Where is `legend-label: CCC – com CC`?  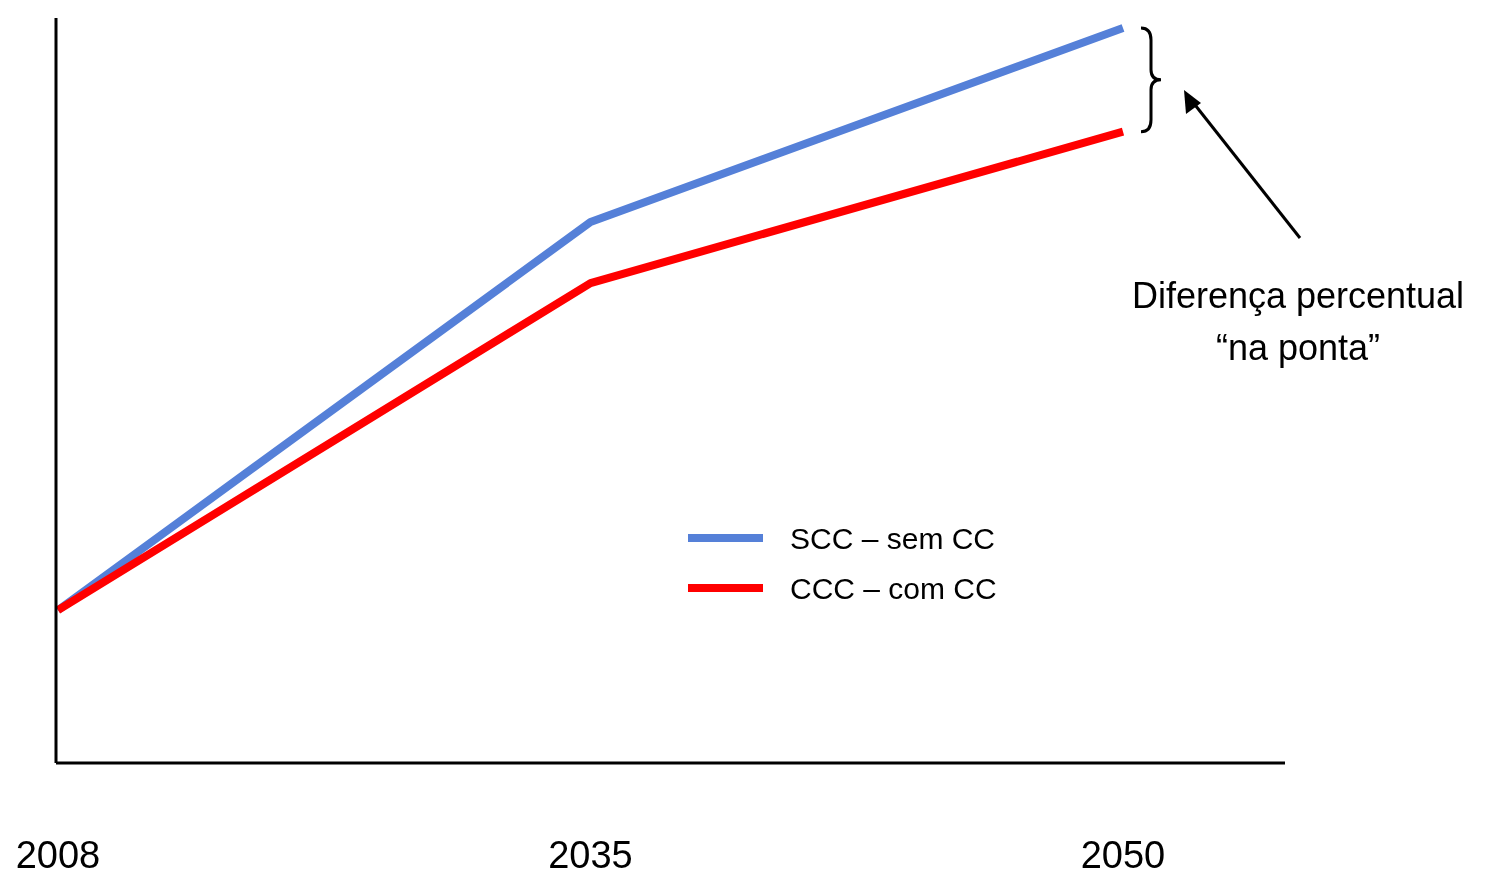 legend-label: CCC – com CC is located at coordinates (893, 588).